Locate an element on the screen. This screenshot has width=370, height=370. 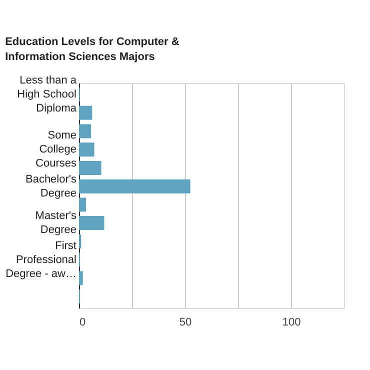
y-tick-label: Some College Courses is located at coordinates (56, 150).